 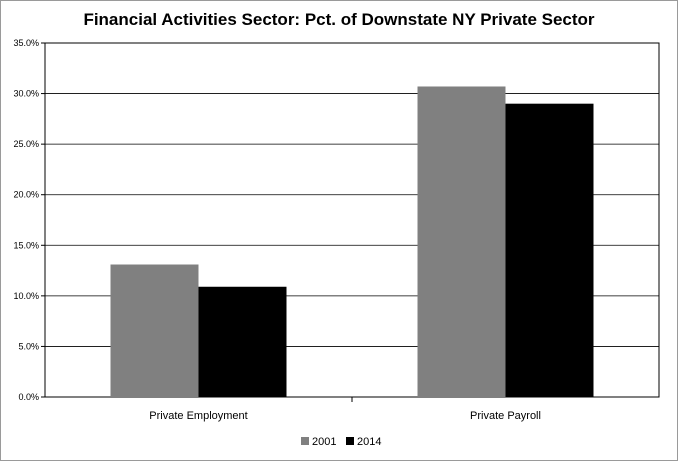 What do you see at coordinates (26, 195) in the screenshot?
I see `y-tick-label: 20.0%` at bounding box center [26, 195].